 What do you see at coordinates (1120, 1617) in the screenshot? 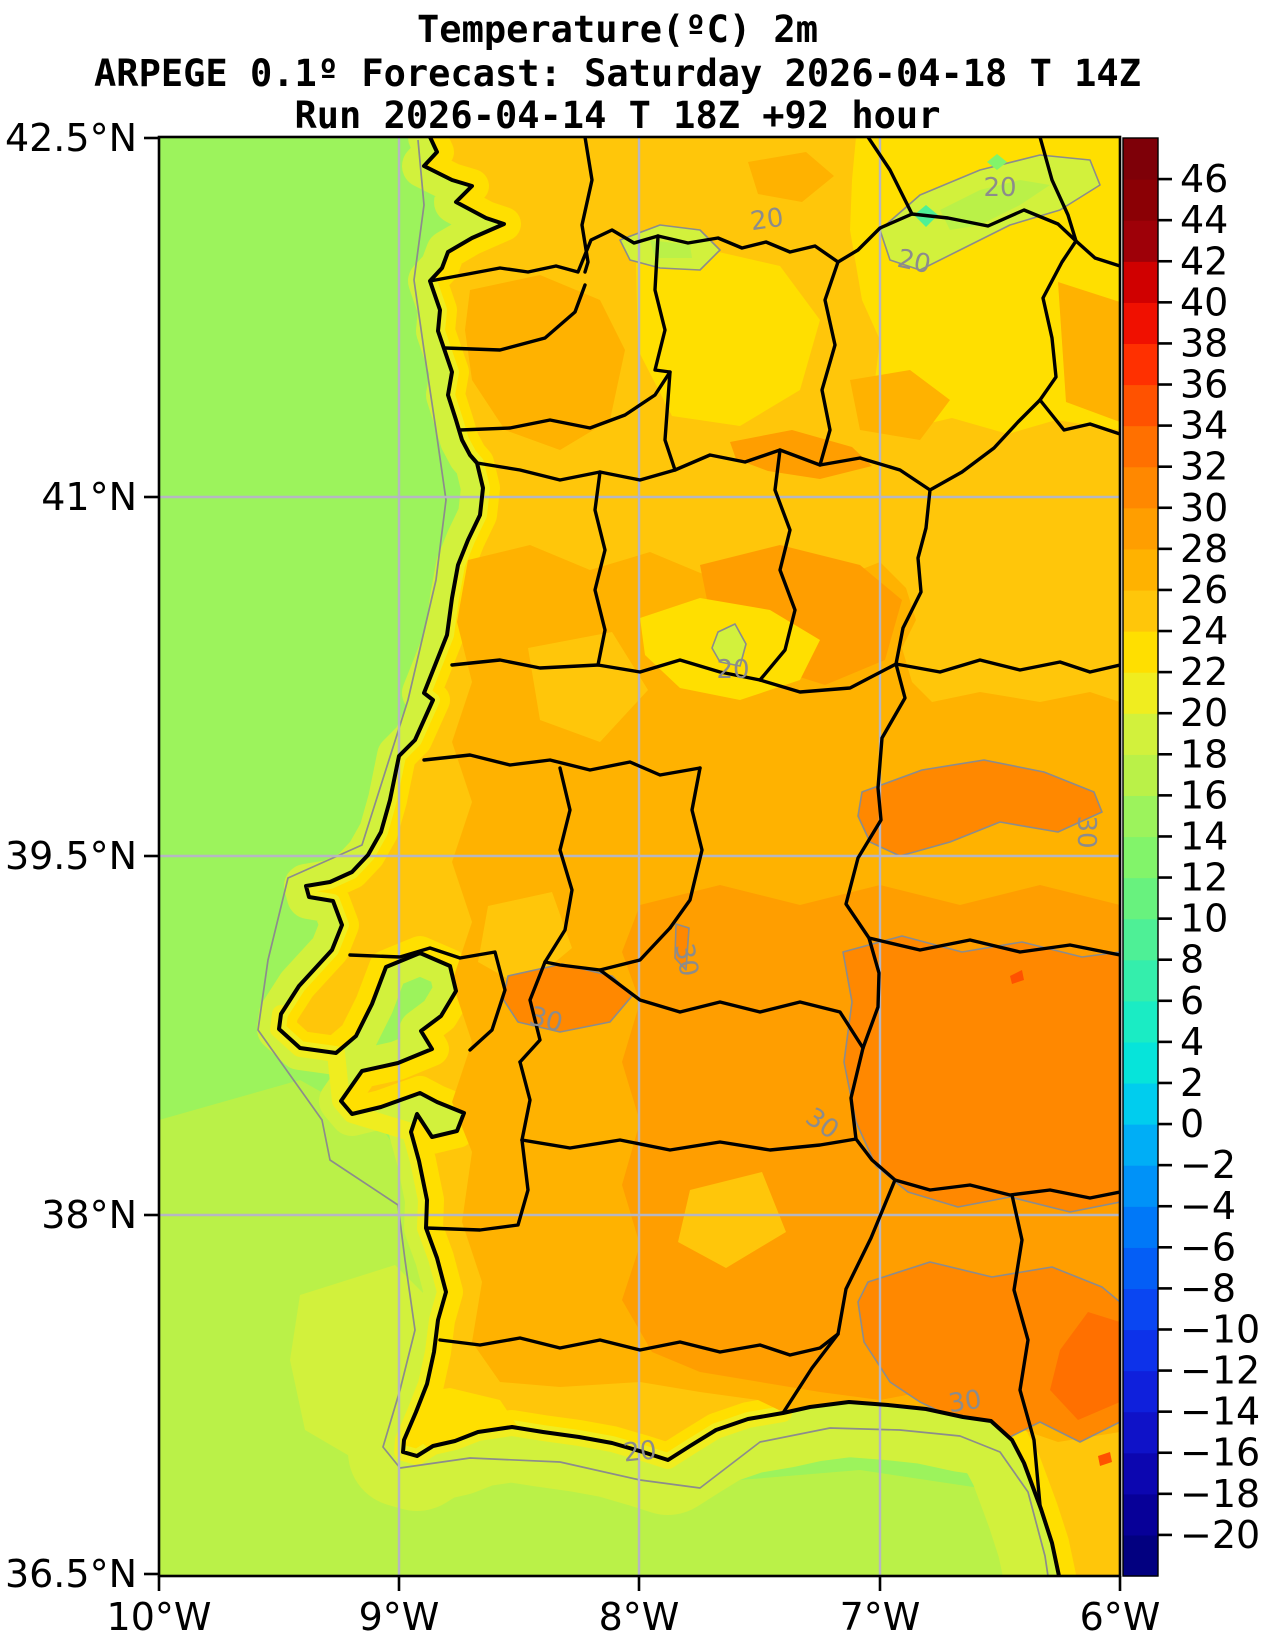
I see `lon-axis-tick-label: 6°W` at bounding box center [1120, 1617].